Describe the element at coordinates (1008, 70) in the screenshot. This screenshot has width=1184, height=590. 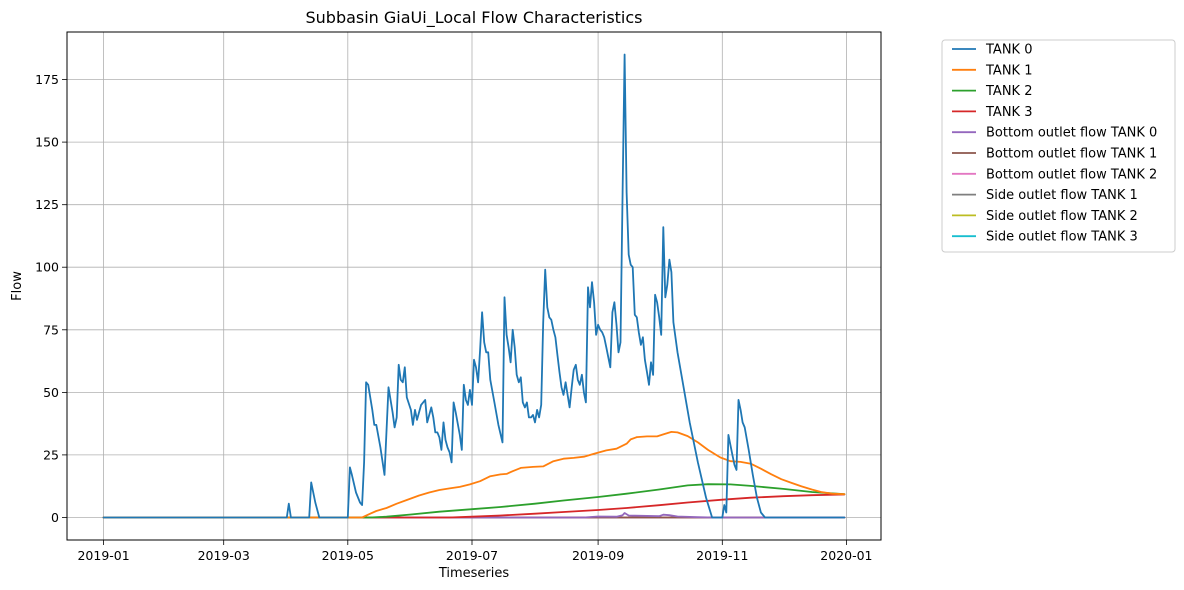
I see `legend-label: TANK 1` at that location.